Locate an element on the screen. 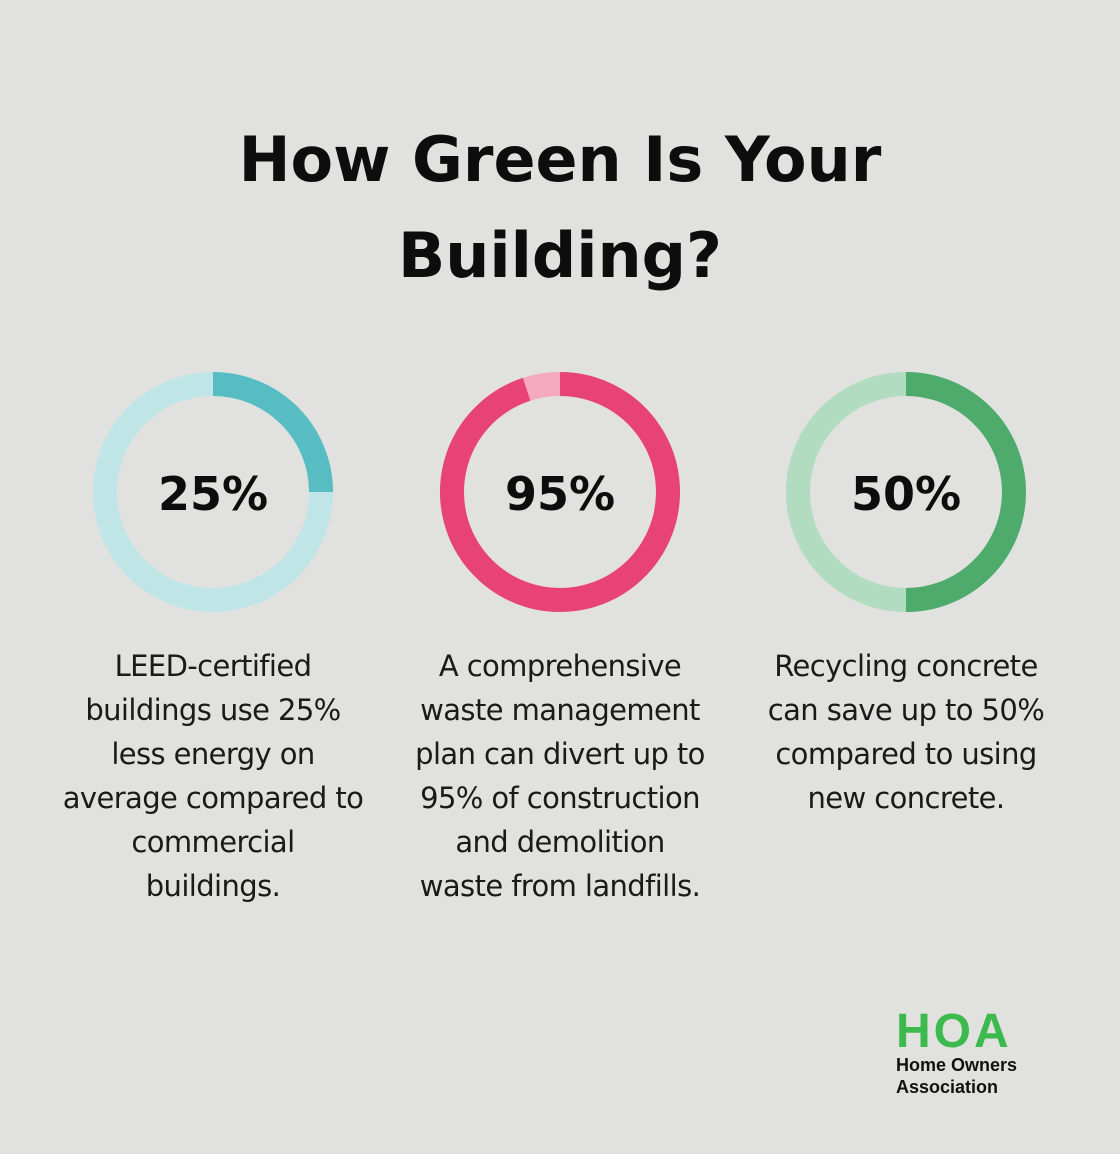 The image size is (1120, 1154). description-line: new concrete. is located at coordinates (906, 798).